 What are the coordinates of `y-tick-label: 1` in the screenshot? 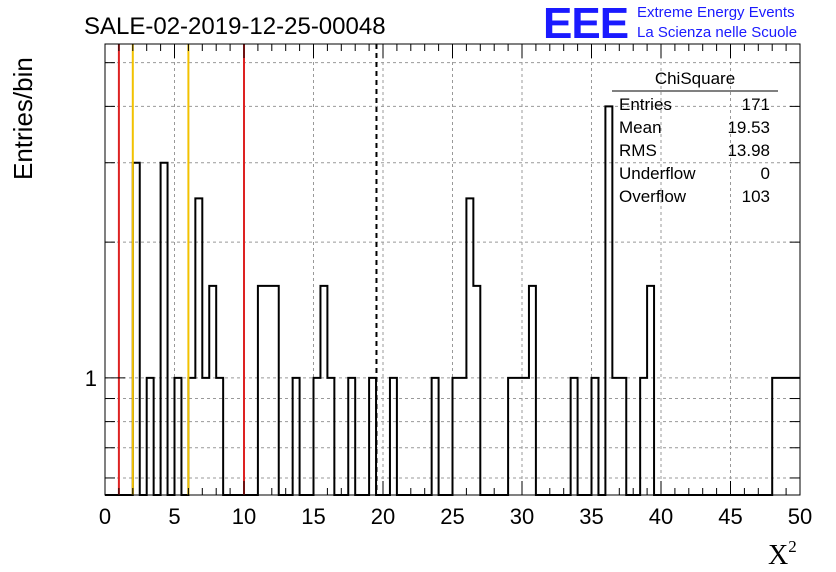 It's located at (91, 378).